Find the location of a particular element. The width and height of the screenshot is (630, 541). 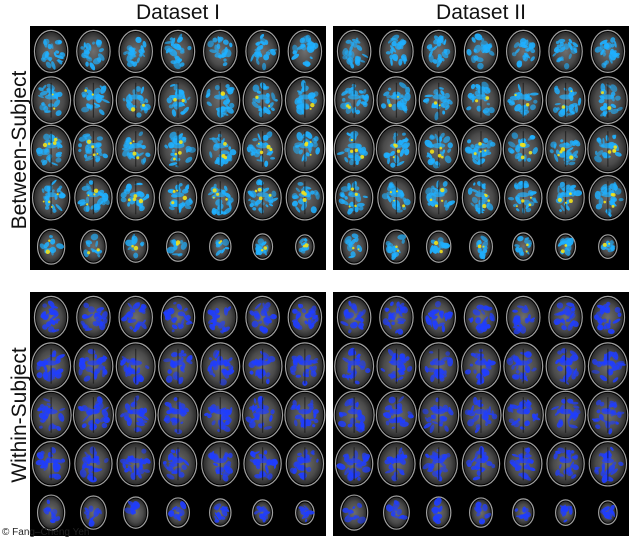

column-title-dataset-1: Dataset I is located at coordinates (178, 12).